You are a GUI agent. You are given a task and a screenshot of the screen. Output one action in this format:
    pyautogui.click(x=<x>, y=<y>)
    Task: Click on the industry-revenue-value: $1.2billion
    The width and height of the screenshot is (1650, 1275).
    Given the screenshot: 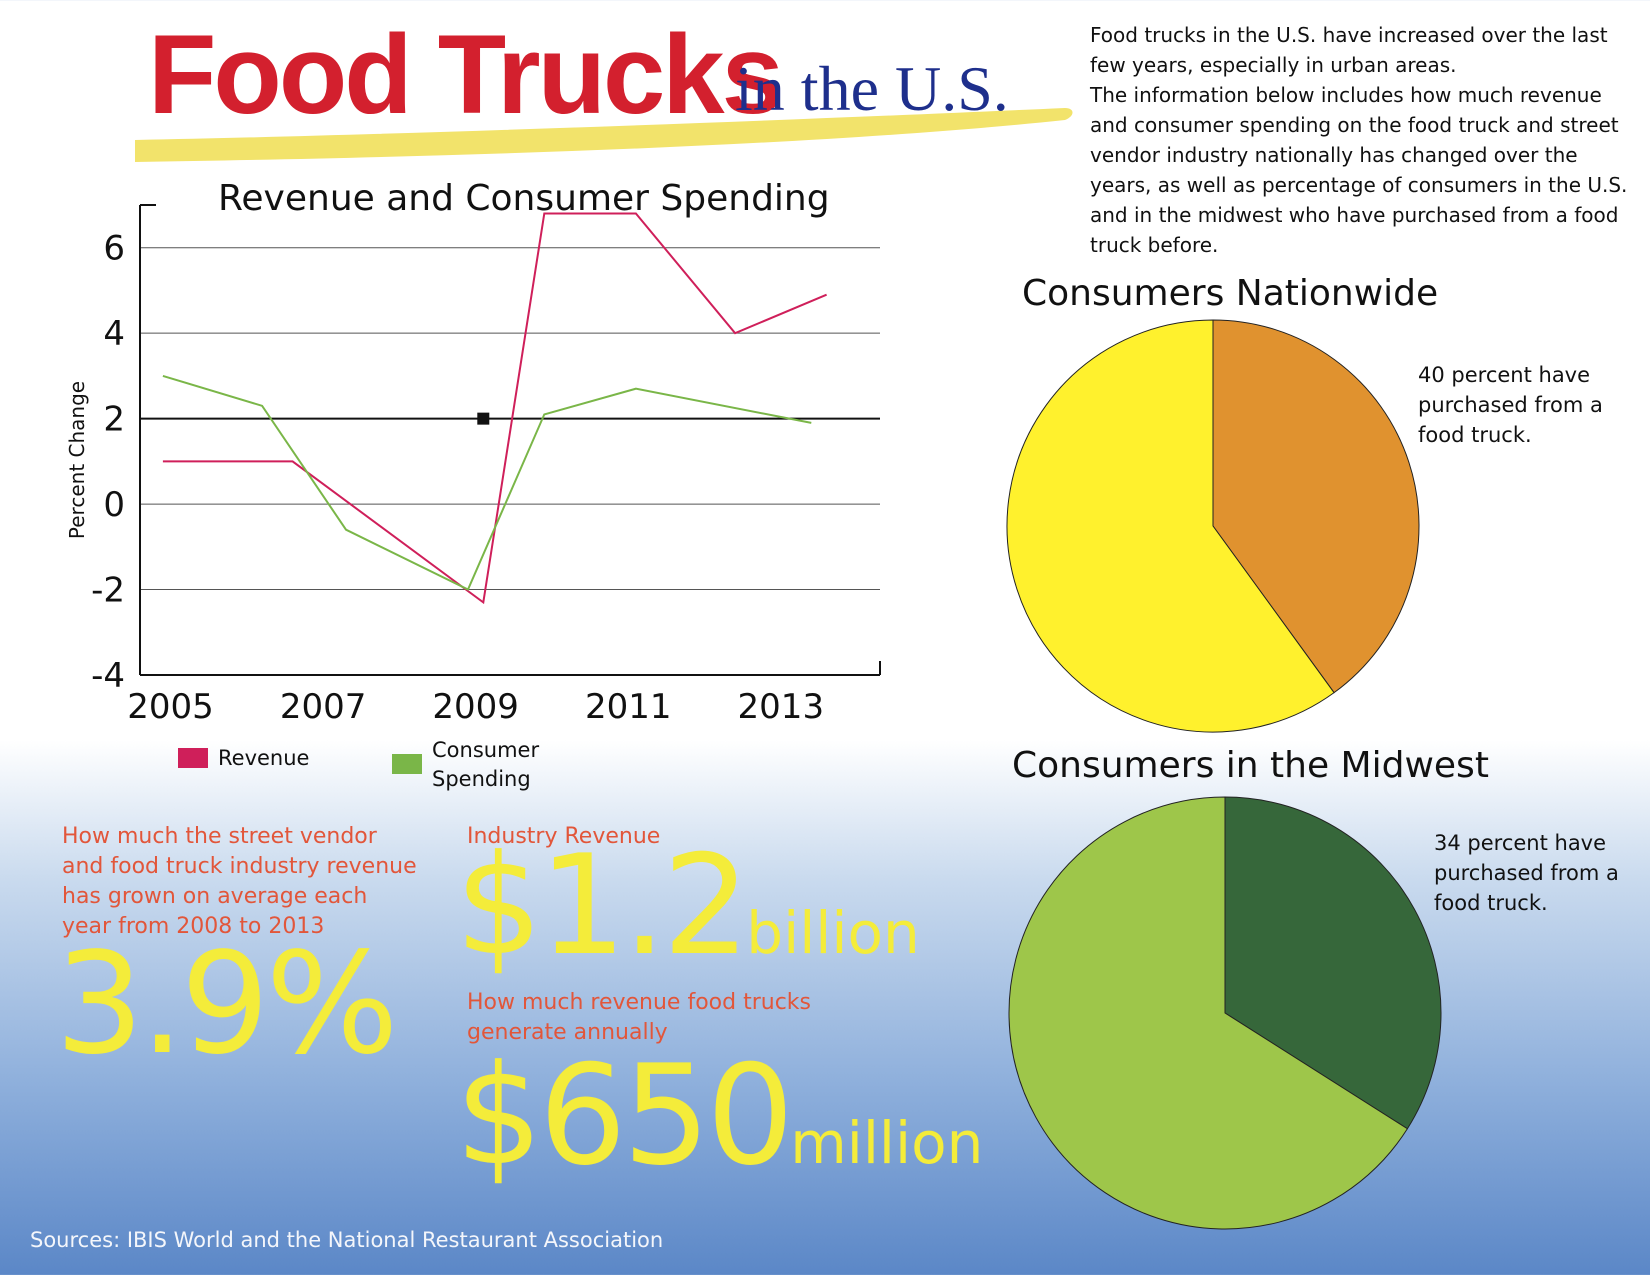 What is the action you would take?
    pyautogui.click(x=687, y=919)
    